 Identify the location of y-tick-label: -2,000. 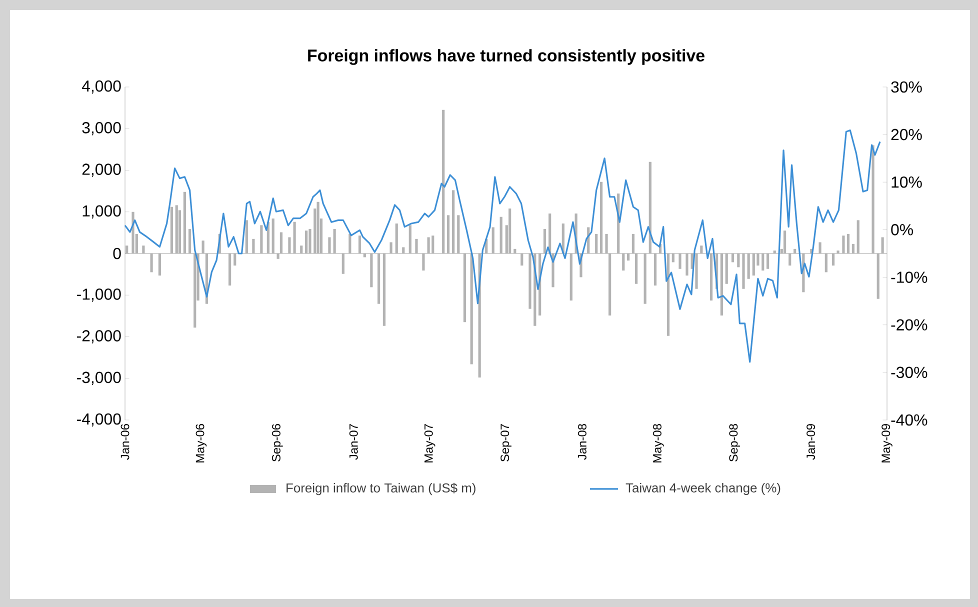
(98, 337).